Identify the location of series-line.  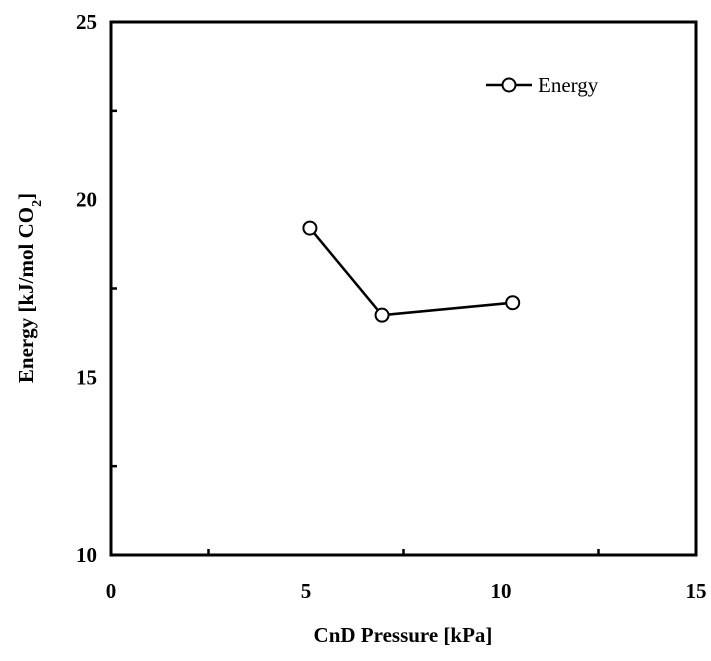
(410, 272).